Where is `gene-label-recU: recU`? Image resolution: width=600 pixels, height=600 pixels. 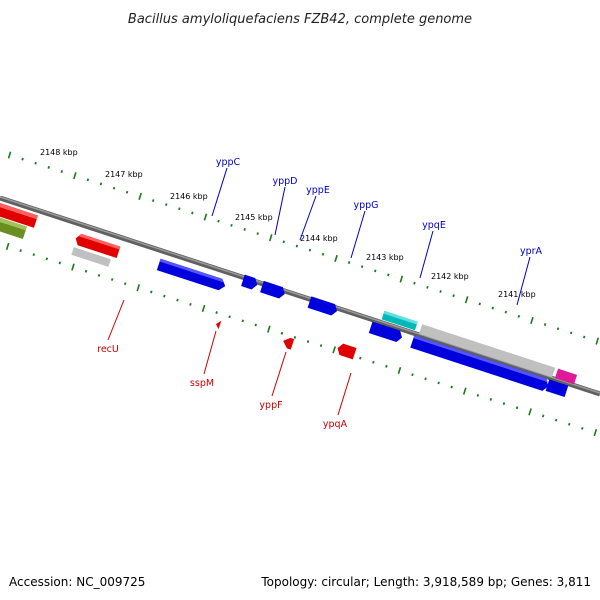 gene-label-recU: recU is located at coordinates (108, 349).